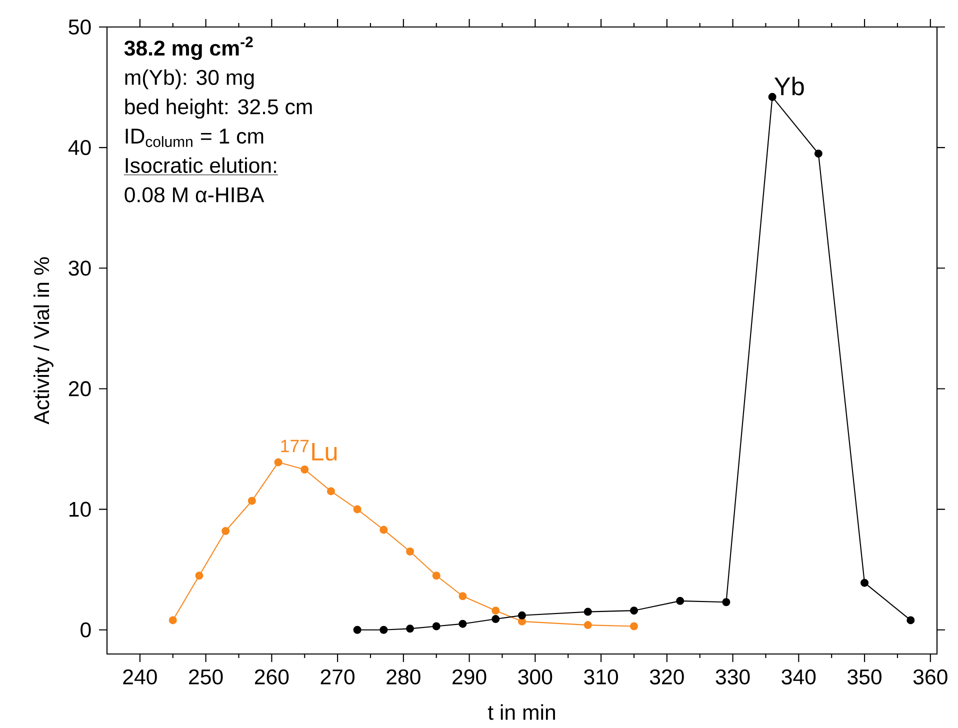 Image resolution: width=958 pixels, height=728 pixels. Describe the element at coordinates (140, 676) in the screenshot. I see `x-tick-label: 240` at that location.